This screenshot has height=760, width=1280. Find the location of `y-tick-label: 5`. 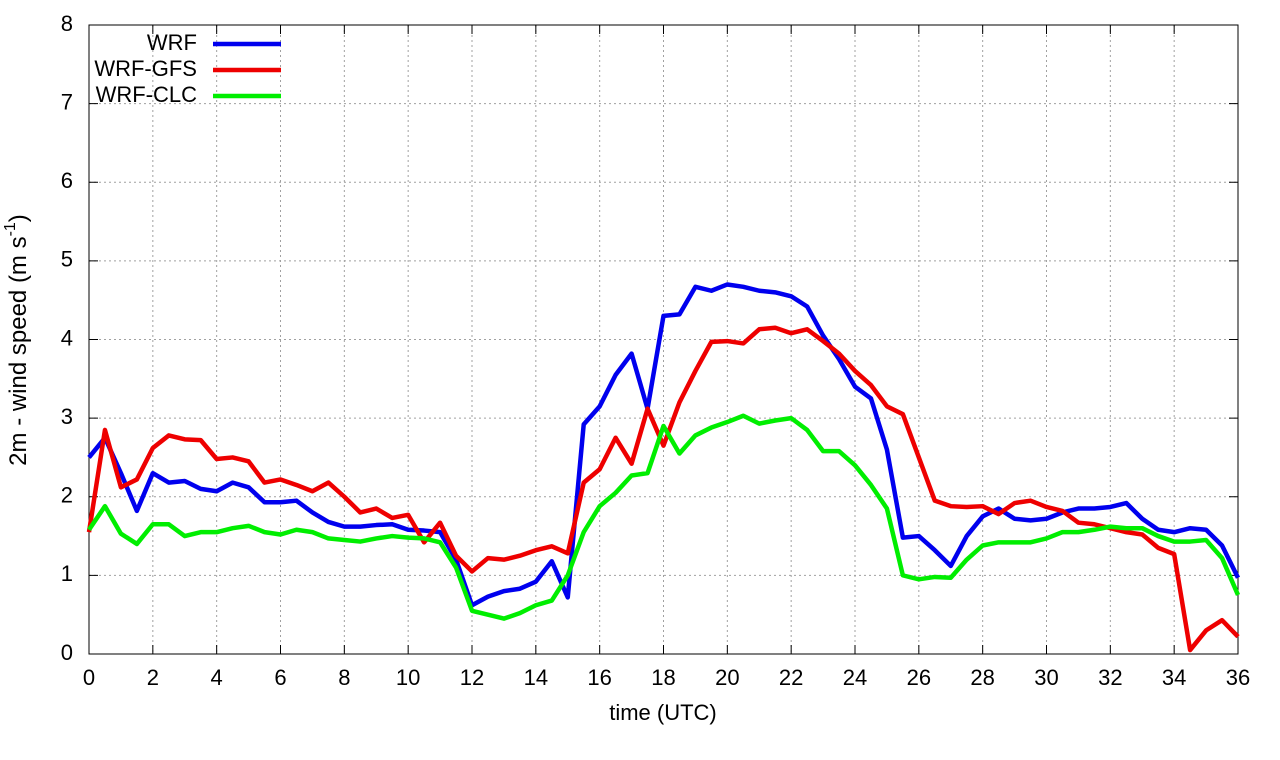

y-tick-label: 5 is located at coordinates (67, 259).